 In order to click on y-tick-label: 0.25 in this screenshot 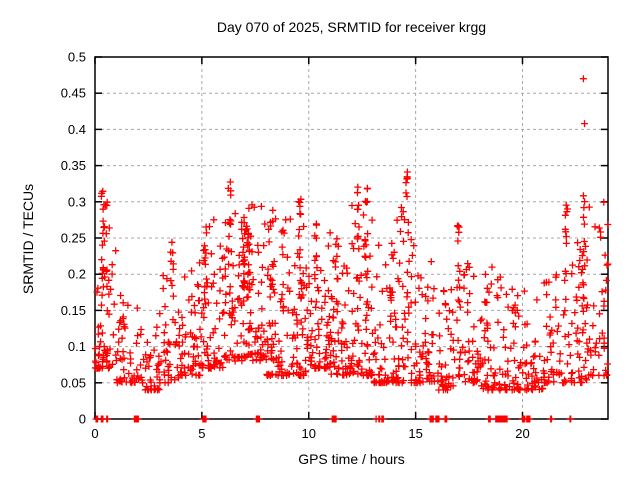, I will do `click(73, 238)`.